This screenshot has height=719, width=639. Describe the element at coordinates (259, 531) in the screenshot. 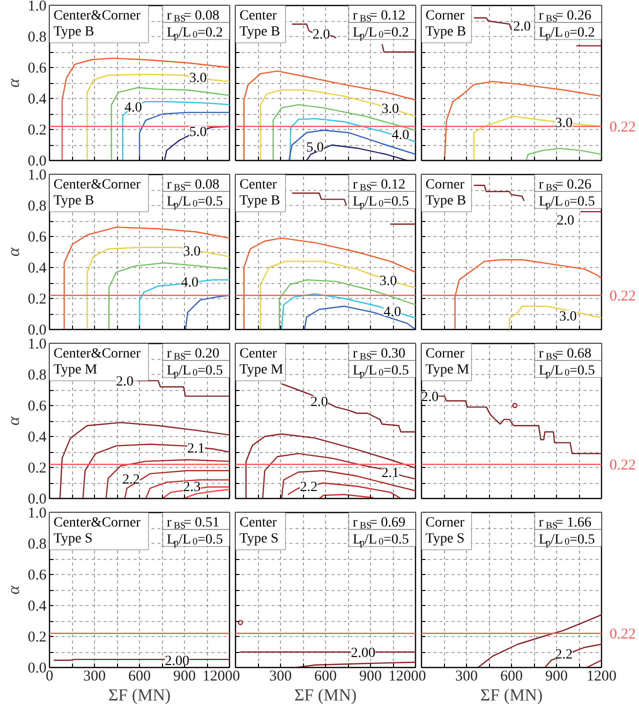

I see `annotation: Center Type S` at that location.